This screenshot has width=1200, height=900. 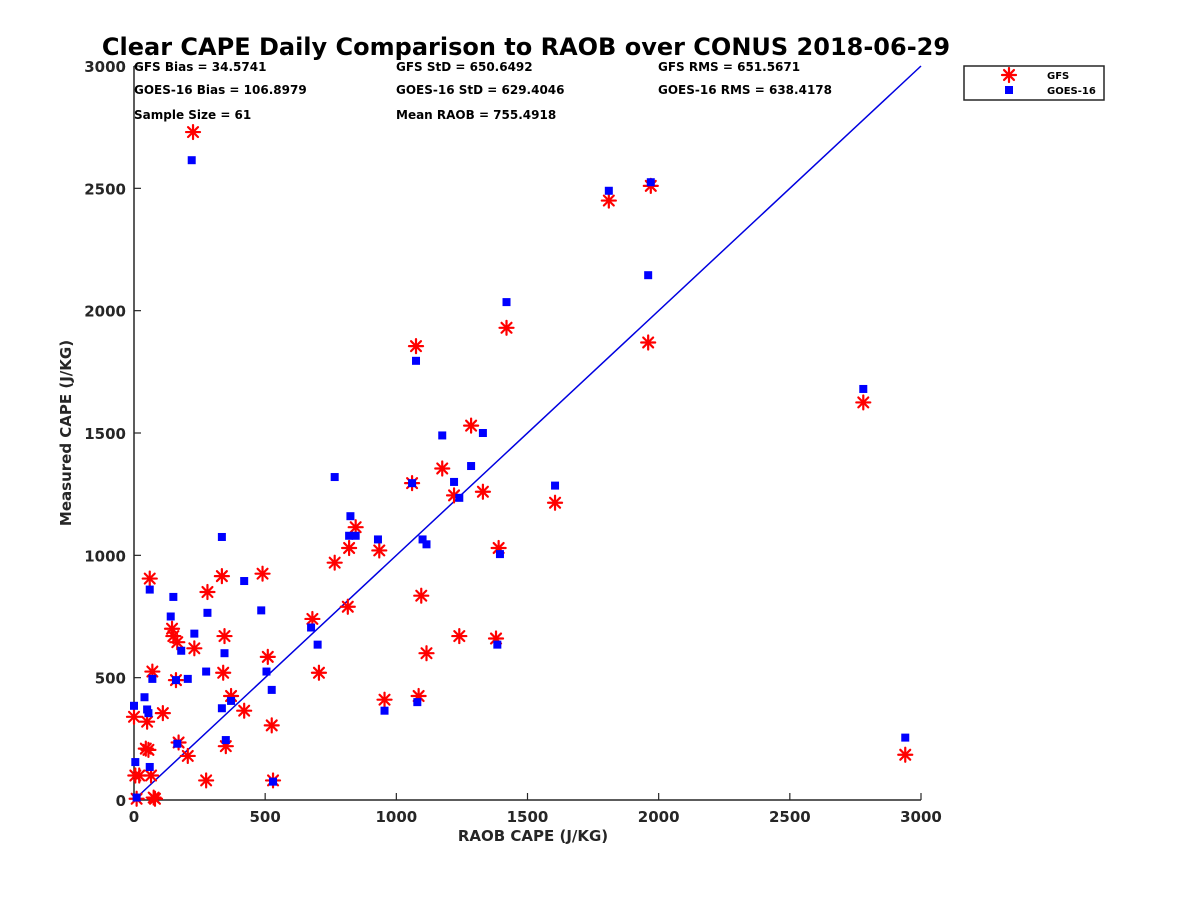 I want to click on gfs-std-stat: GFS StD = 650.6492, so click(x=464, y=67).